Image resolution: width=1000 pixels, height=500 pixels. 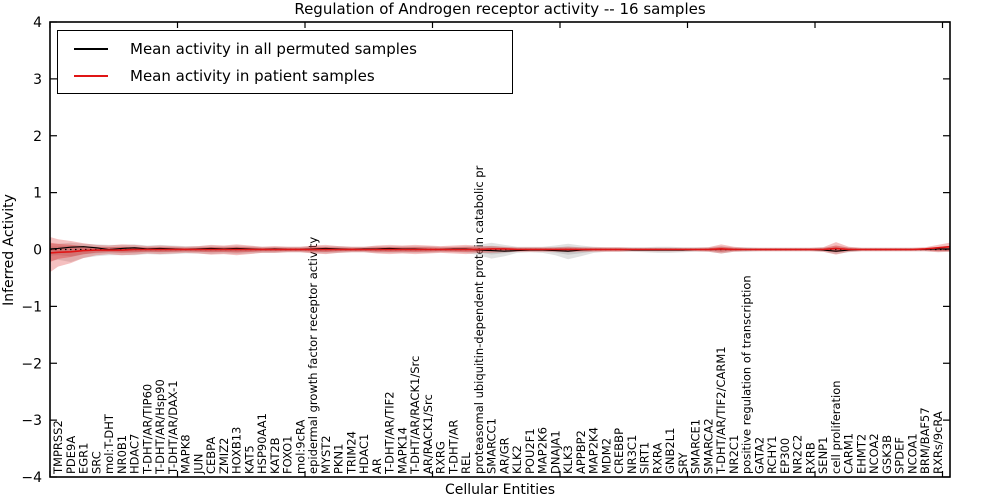 I want to click on permuted-band, so click(x=500, y=252).